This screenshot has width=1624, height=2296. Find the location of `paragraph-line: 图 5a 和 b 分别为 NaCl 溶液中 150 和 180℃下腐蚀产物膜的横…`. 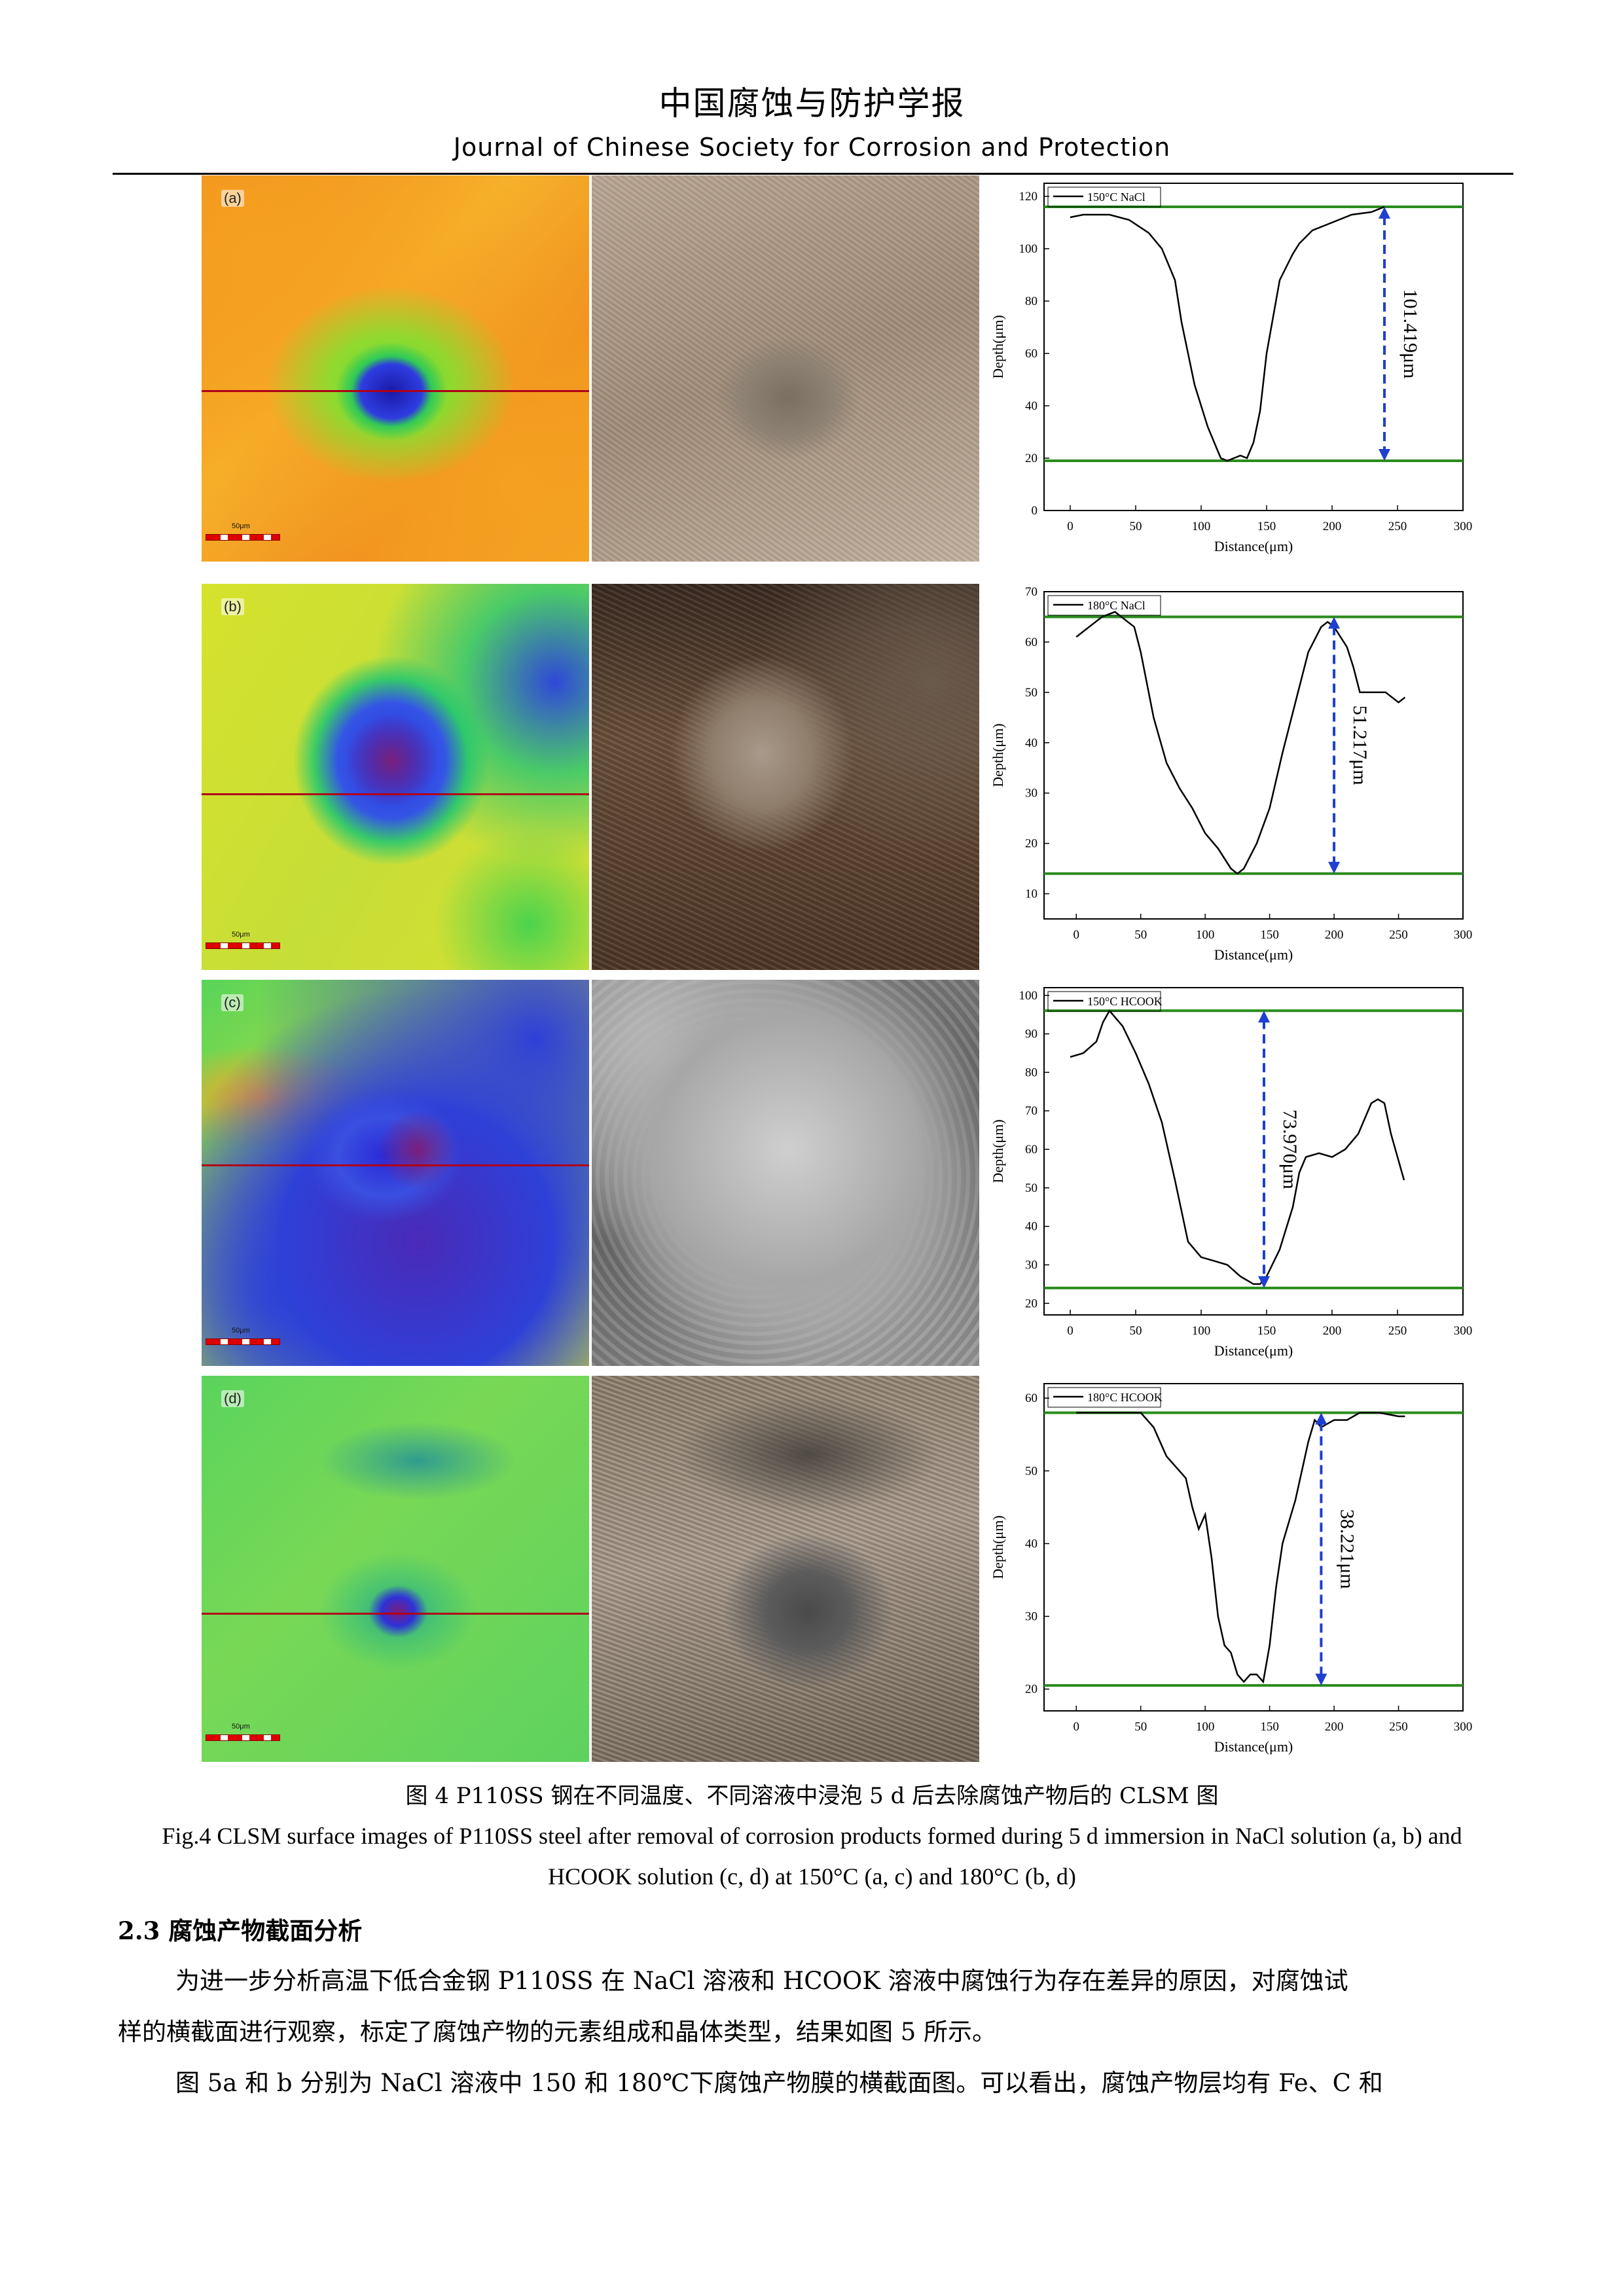

paragraph-line: 图 5a 和 b 分别为 NaCl 溶液中 150 和 180℃下腐蚀产物膜的横… is located at coordinates (779, 2083).